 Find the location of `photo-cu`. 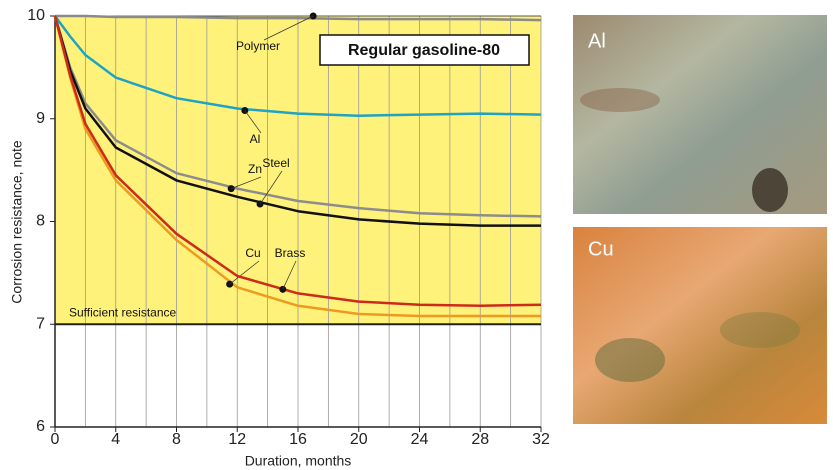

photo-cu is located at coordinates (700, 325).